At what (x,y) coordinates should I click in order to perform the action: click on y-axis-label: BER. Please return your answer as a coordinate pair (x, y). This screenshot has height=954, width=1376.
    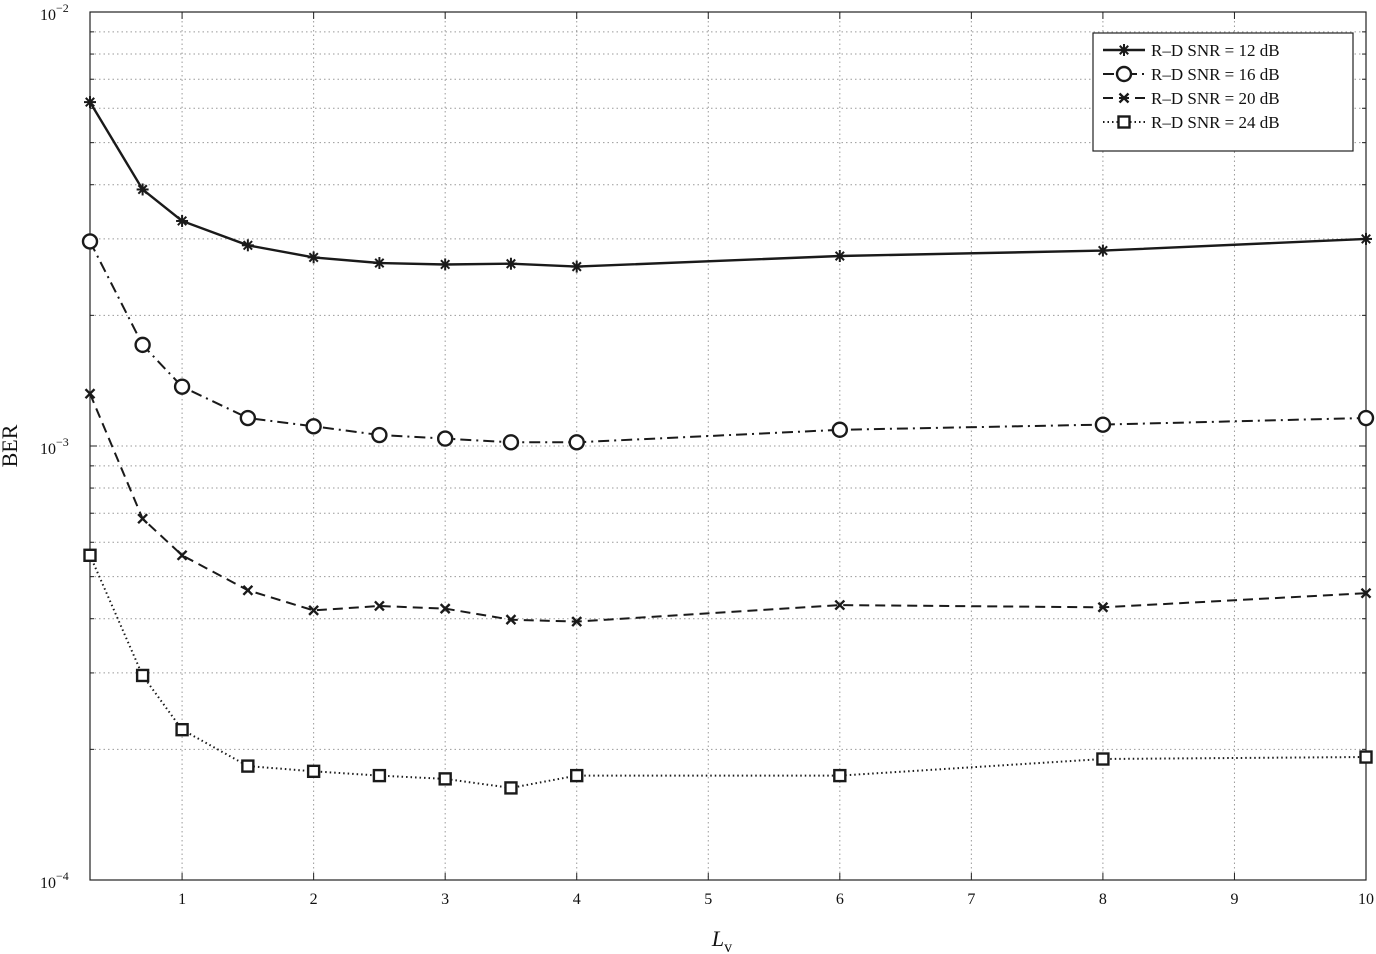
    Looking at the image, I should click on (11, 445).